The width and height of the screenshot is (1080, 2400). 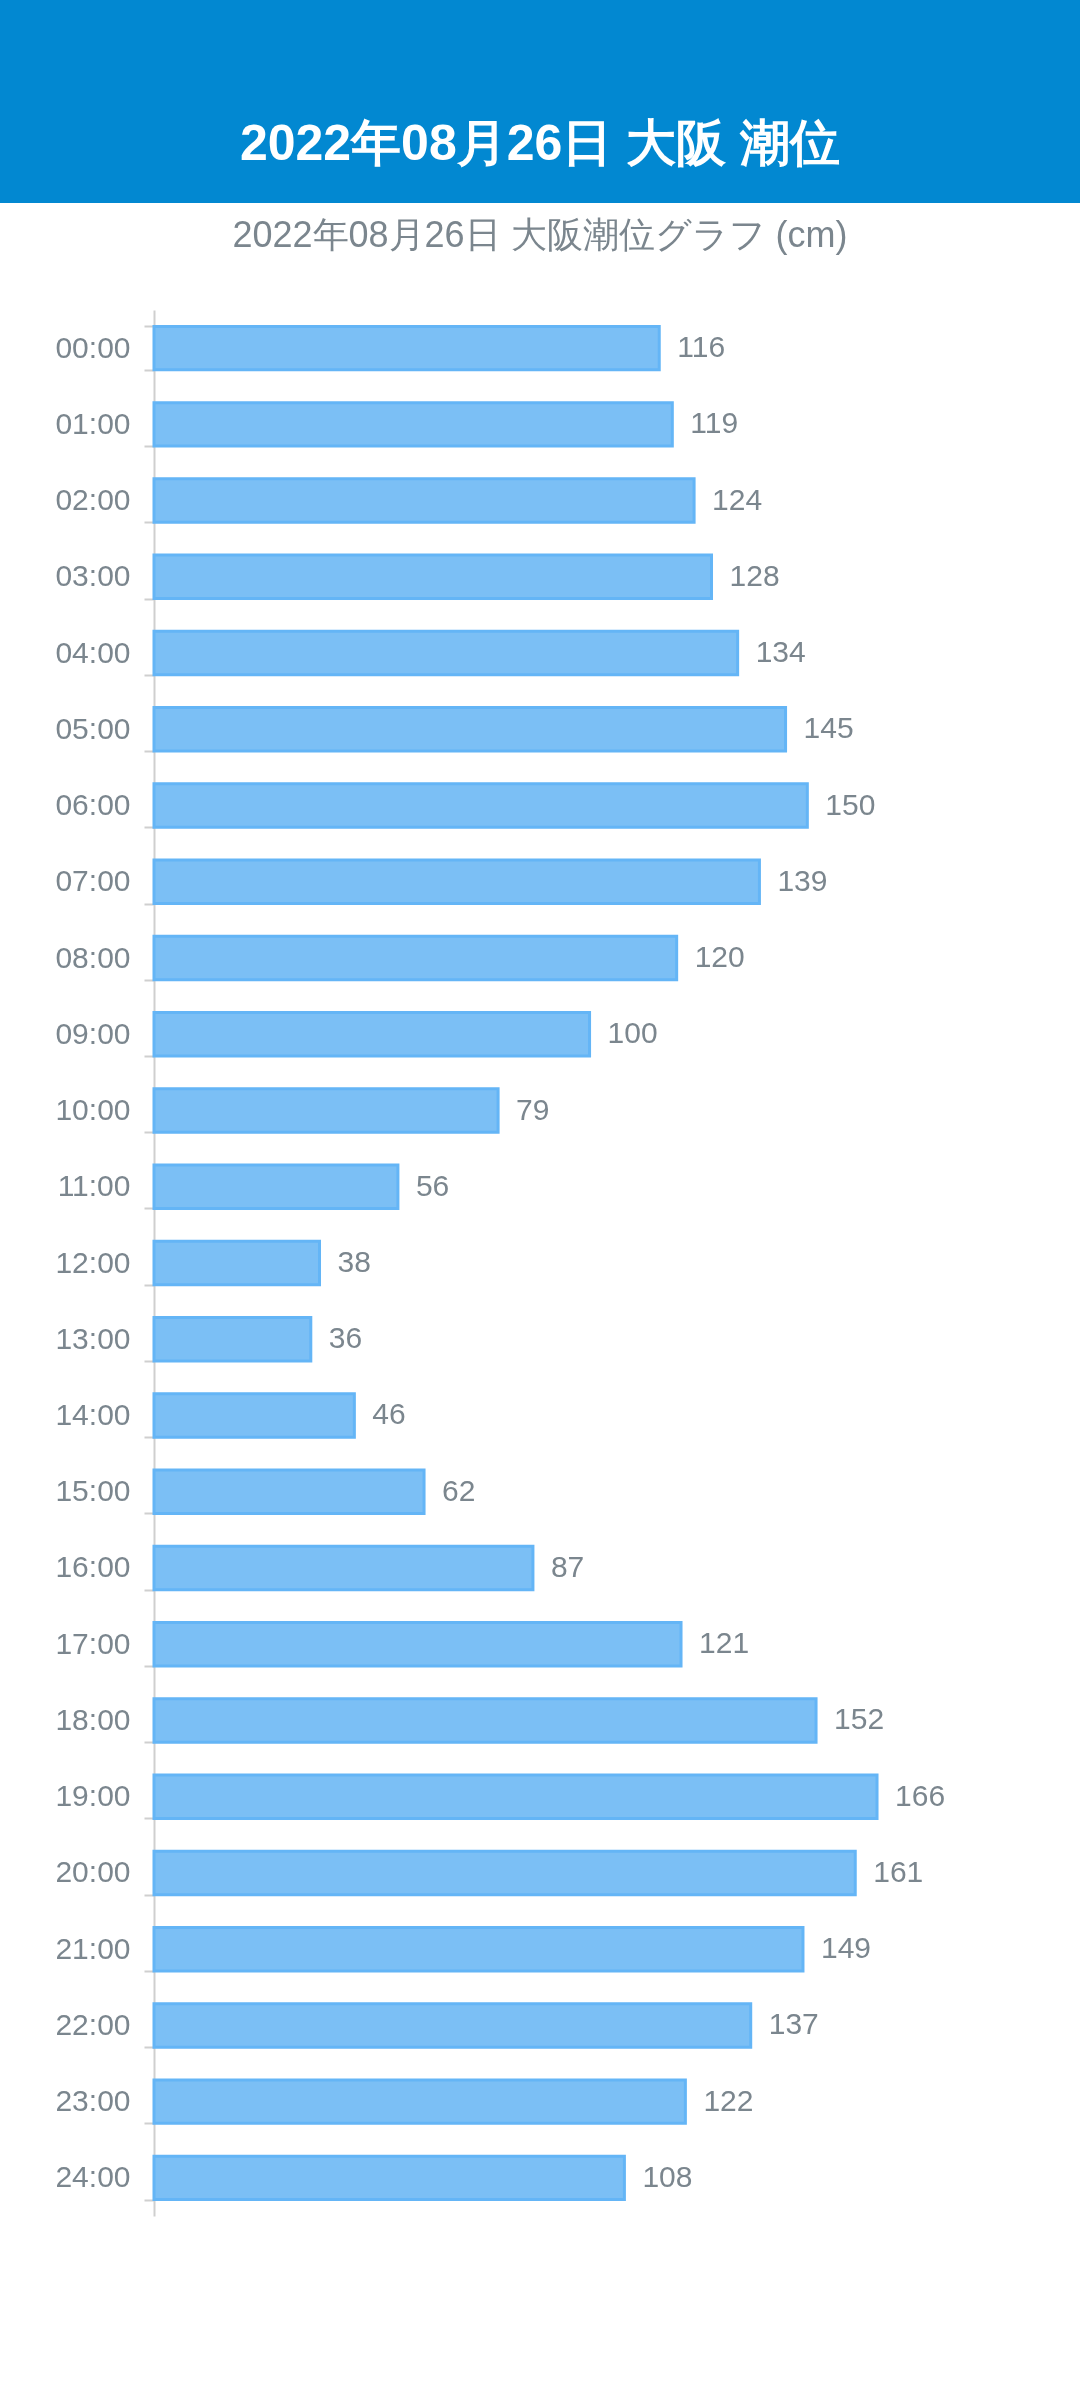 What do you see at coordinates (667, 2176) in the screenshot?
I see `data-label: 108` at bounding box center [667, 2176].